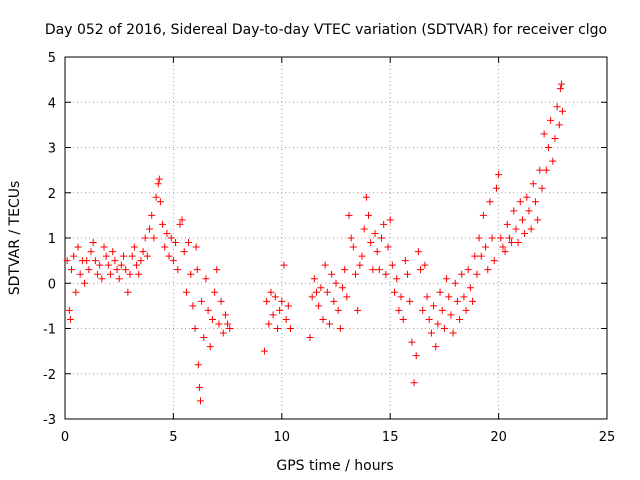 This screenshot has height=480, width=640. I want to click on x-tick-label: 10, so click(282, 437).